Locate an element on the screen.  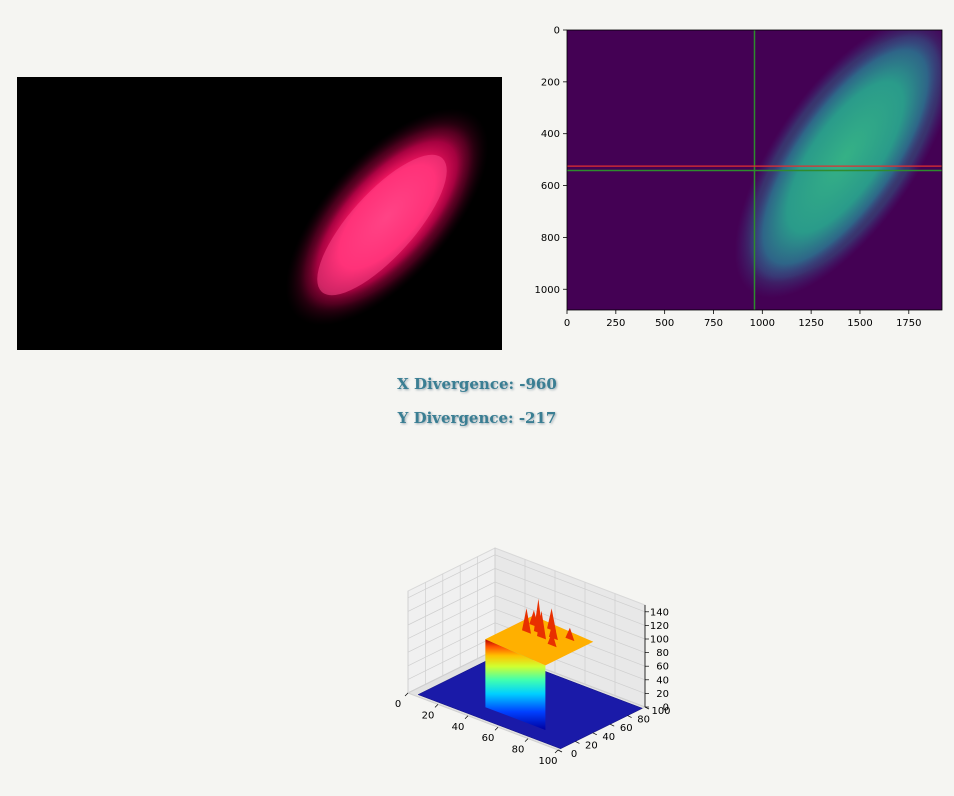
heatmap-x-tick-label: 250 is located at coordinates (615, 323).